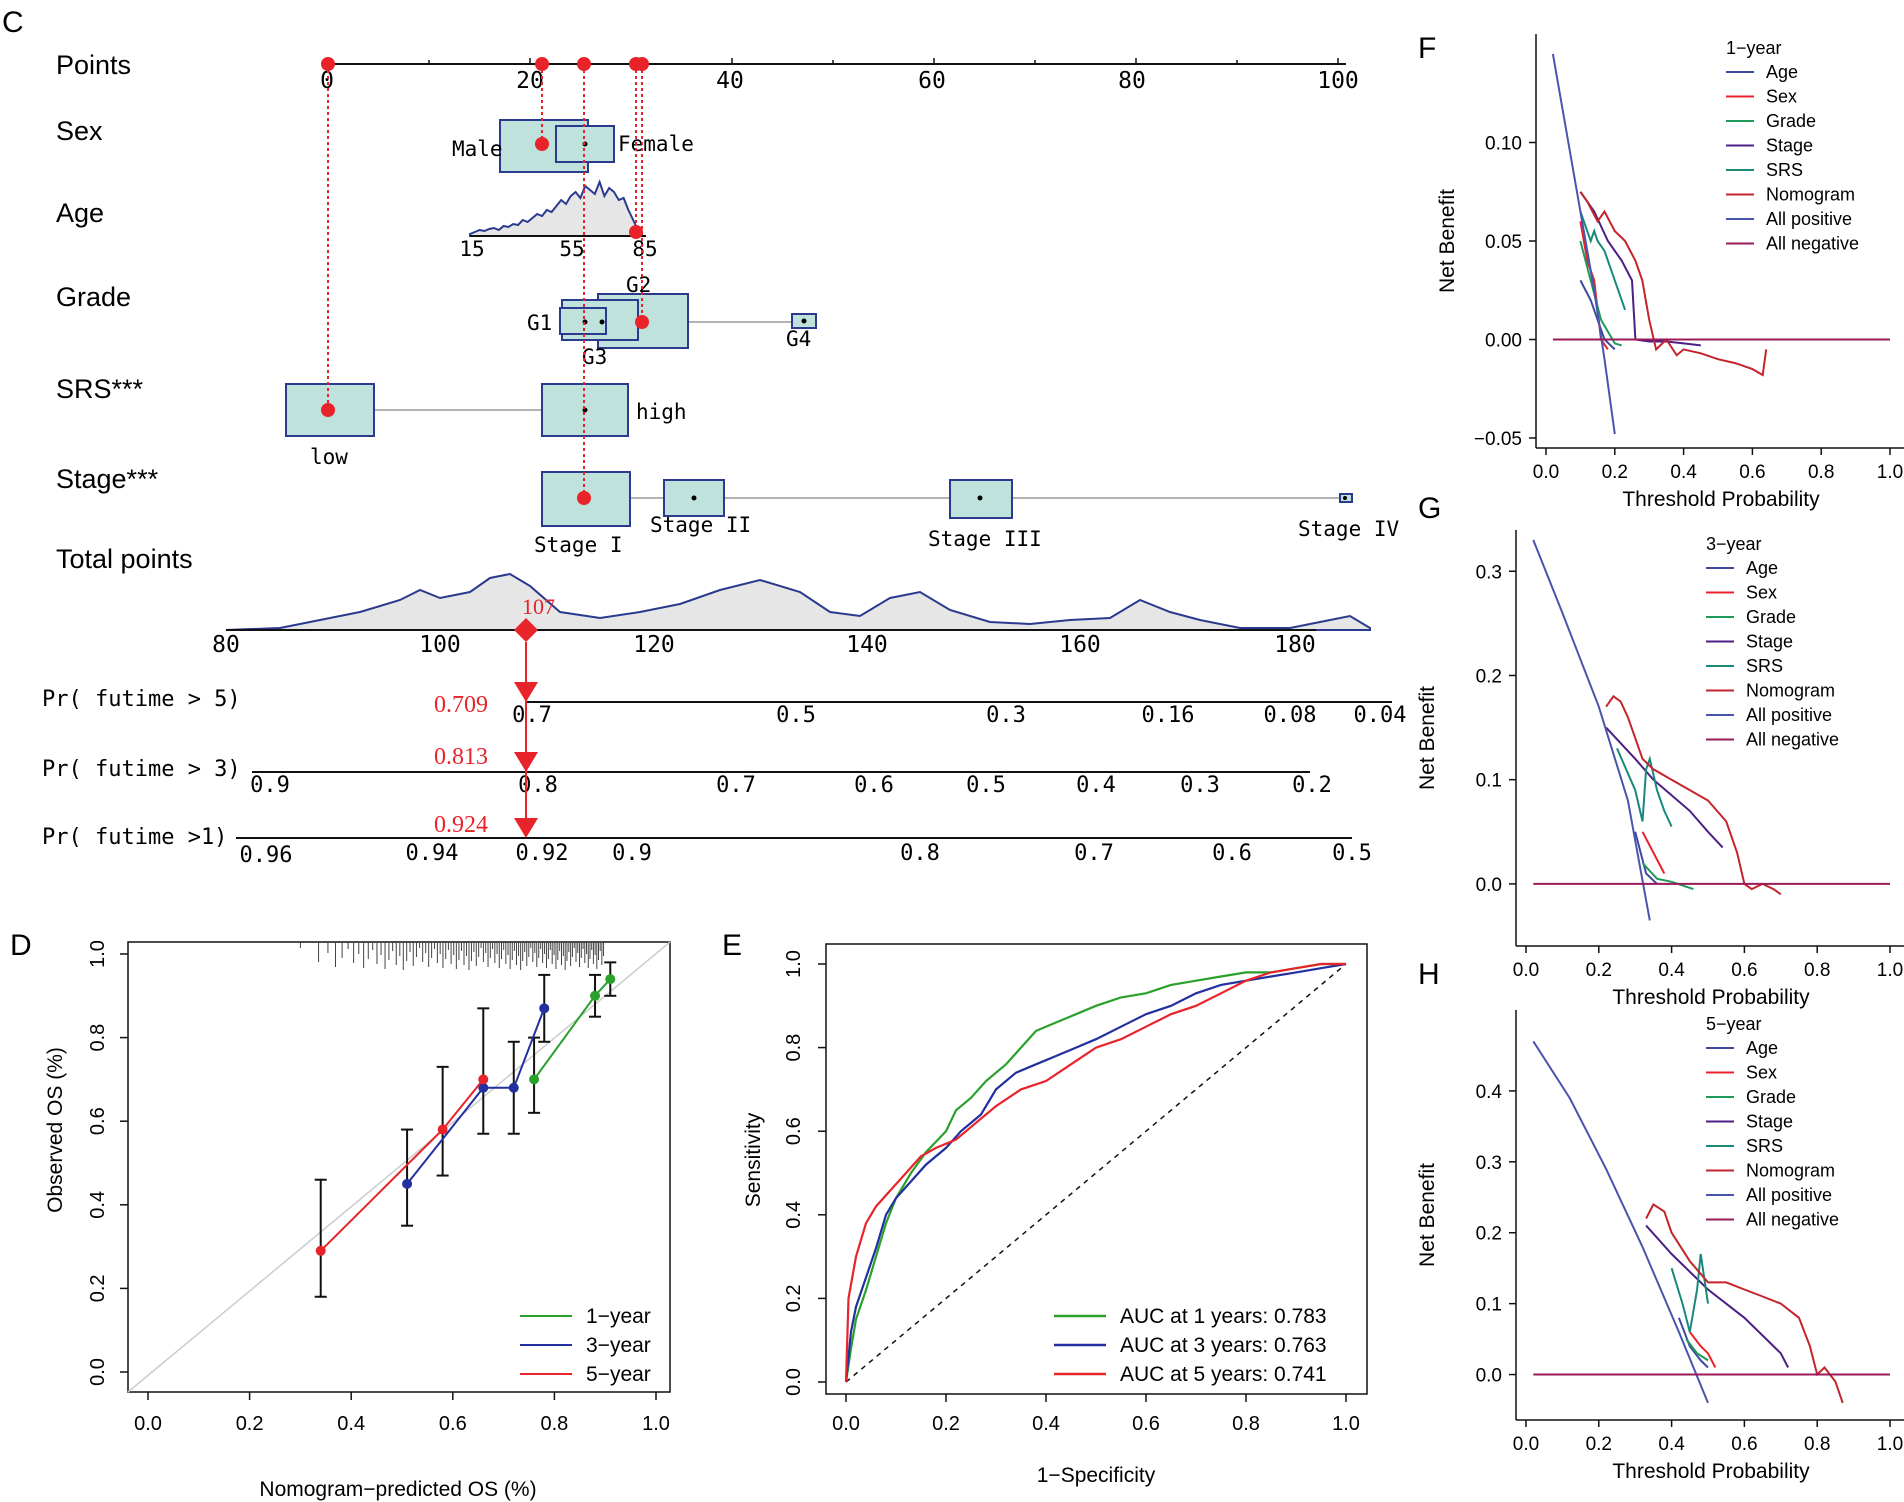 This screenshot has height=1502, width=1904. What do you see at coordinates (874, 785) in the screenshot?
I see `prob-3yr-tick-3: 0.6` at bounding box center [874, 785].